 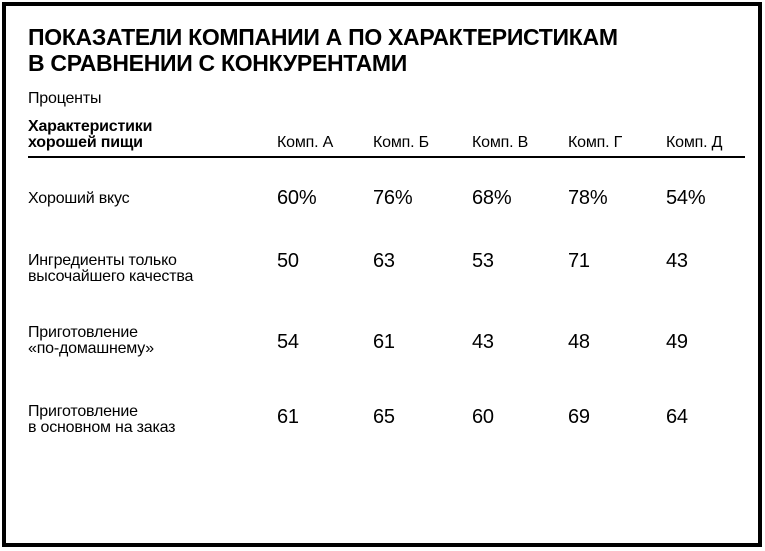 I want to click on row-header-line-2: хорошей пищи, so click(x=85, y=142).